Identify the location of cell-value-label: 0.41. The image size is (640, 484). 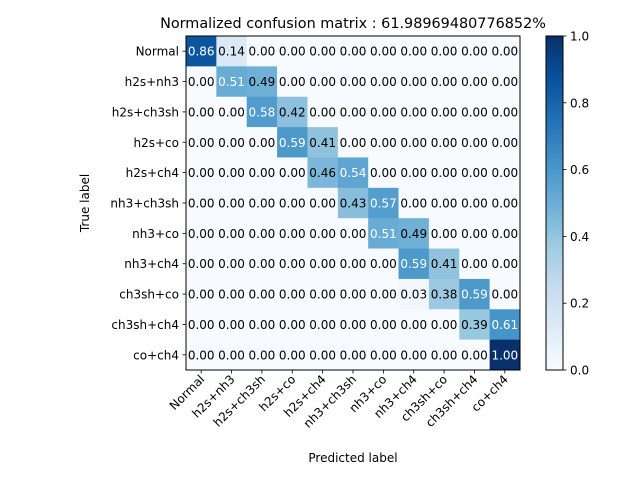
(322, 143).